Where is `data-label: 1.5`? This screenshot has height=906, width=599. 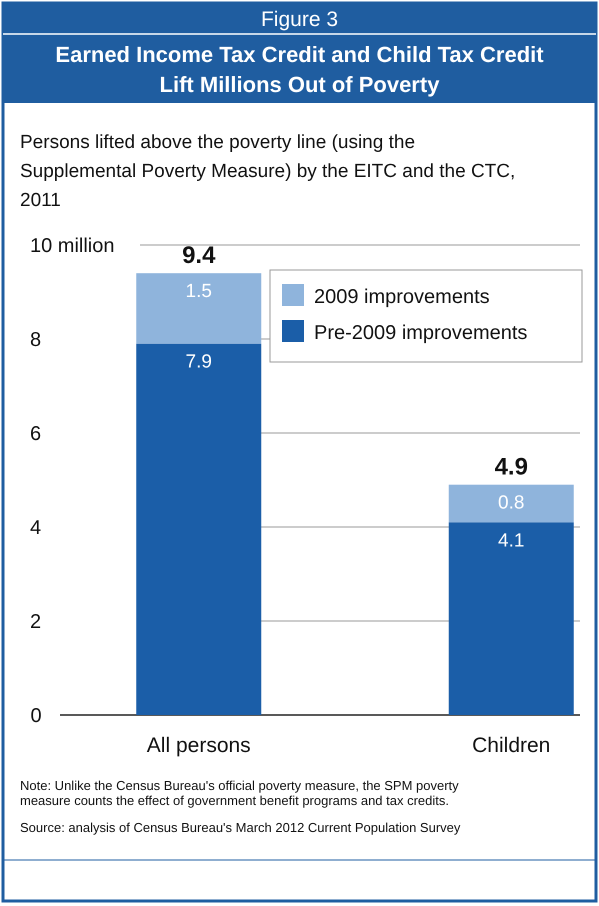 data-label: 1.5 is located at coordinates (199, 291).